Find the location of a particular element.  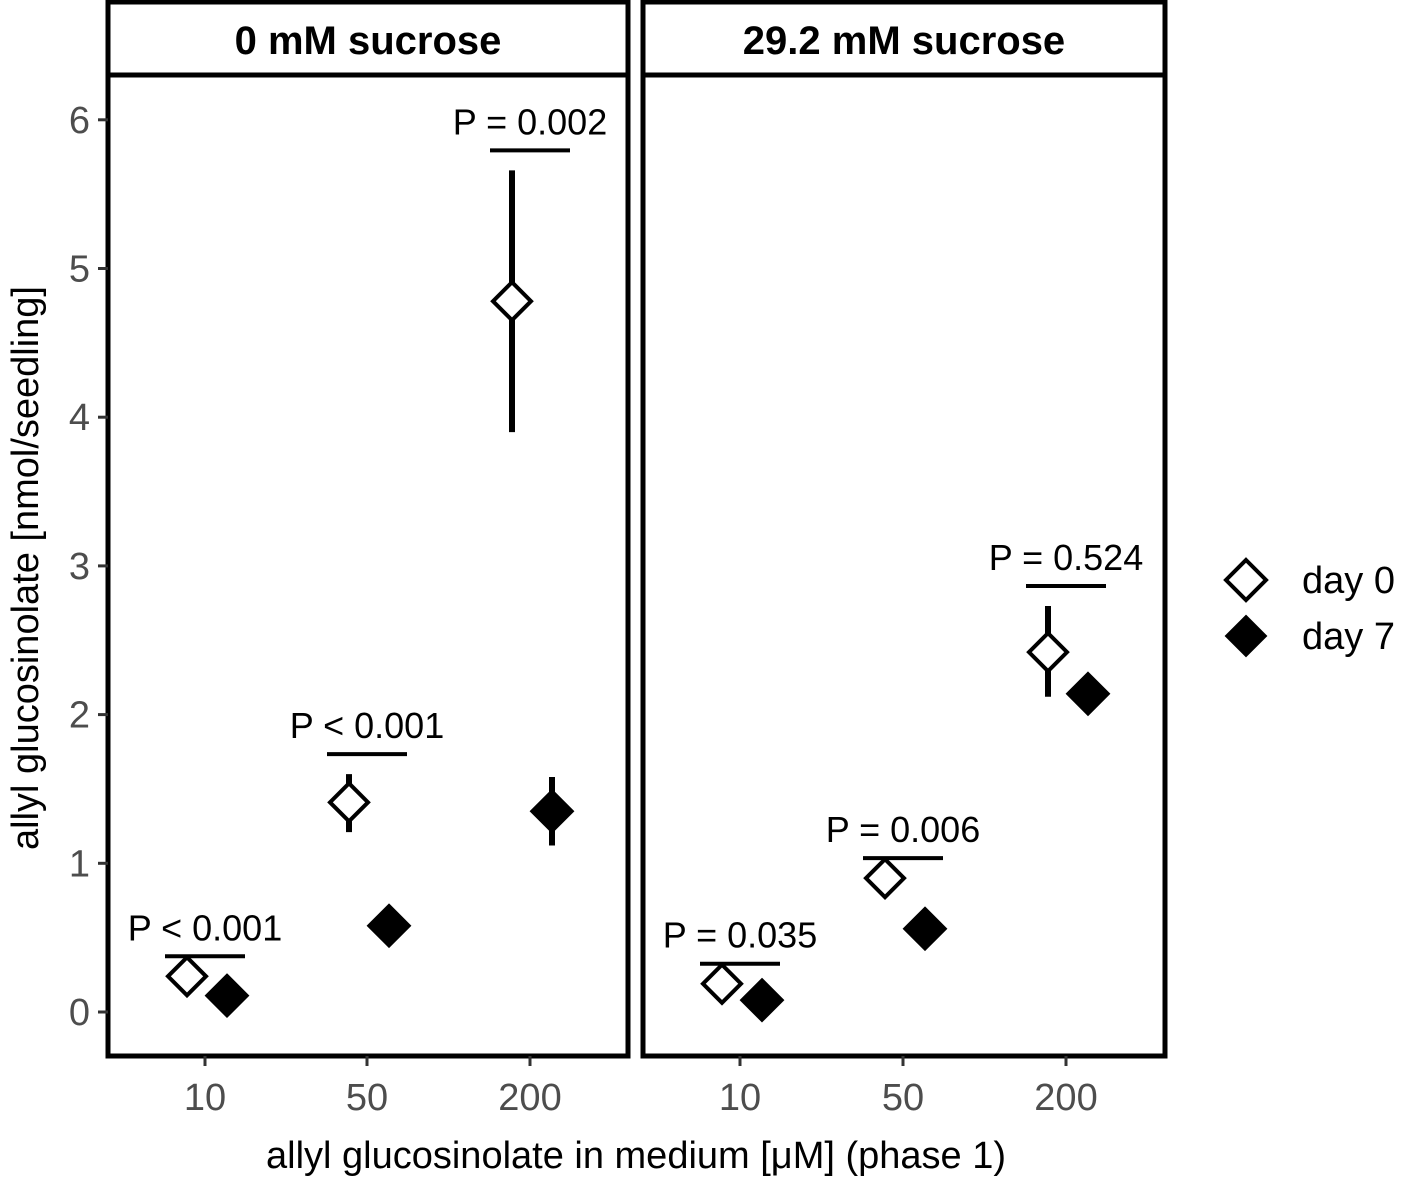

p-value-label: P = 0.006 is located at coordinates (903, 829).